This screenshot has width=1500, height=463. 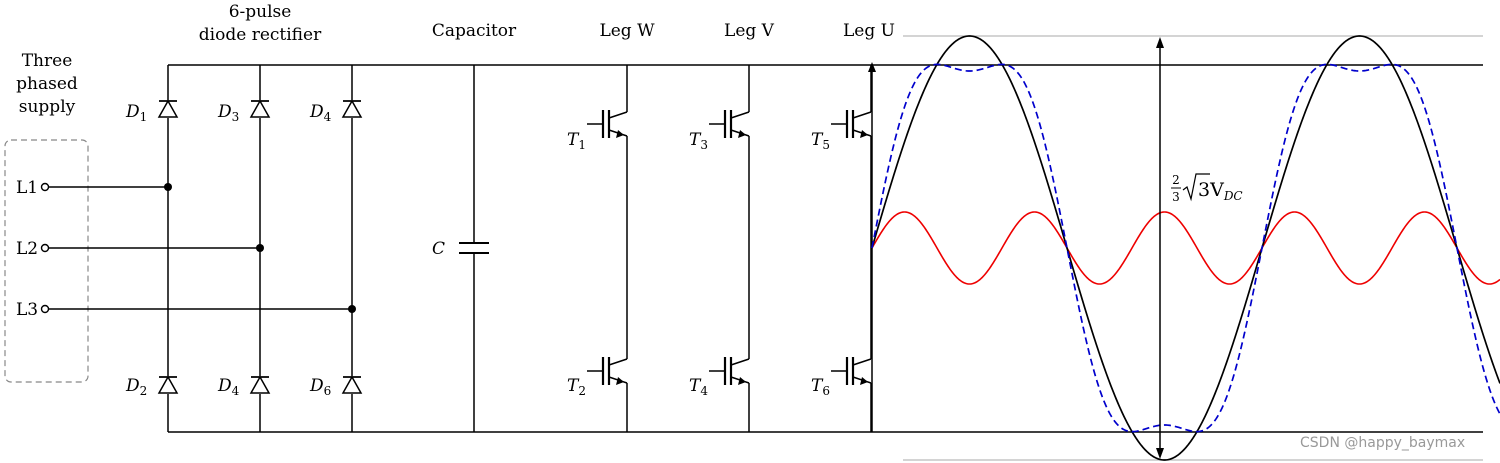 I want to click on supply-label-line3: supply, so click(x=47, y=107).